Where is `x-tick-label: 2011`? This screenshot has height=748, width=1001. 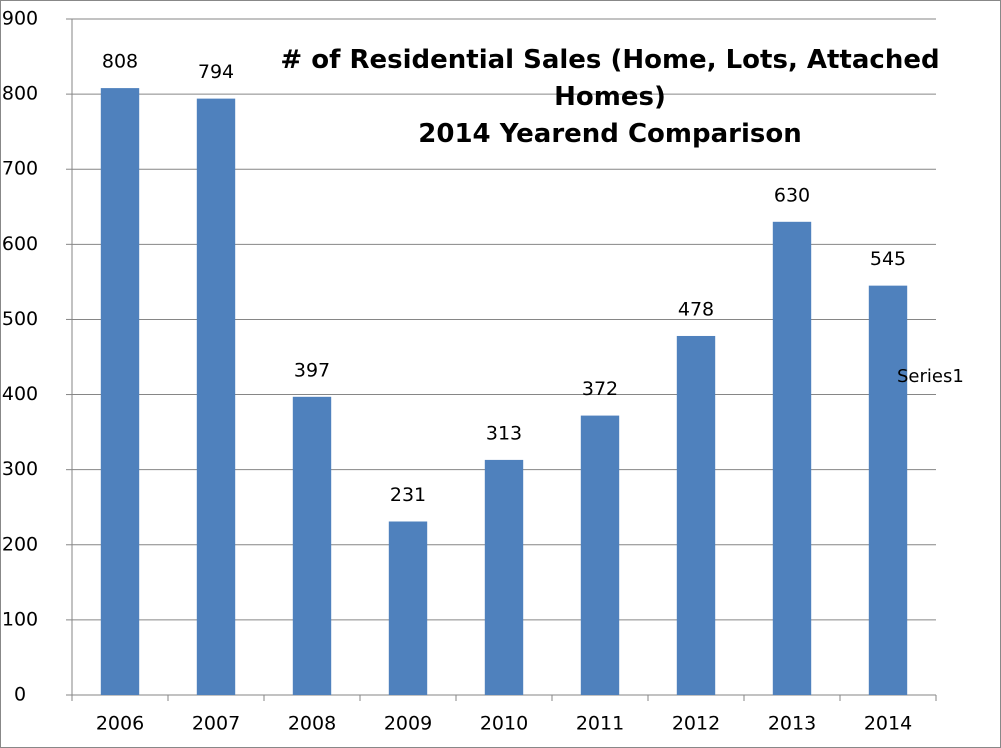
x-tick-label: 2011 is located at coordinates (600, 724).